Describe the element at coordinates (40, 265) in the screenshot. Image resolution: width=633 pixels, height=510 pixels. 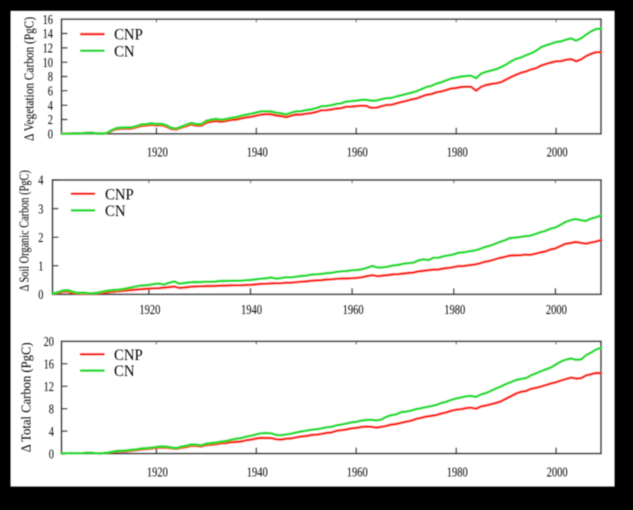
I see `svg-text: 1` at that location.